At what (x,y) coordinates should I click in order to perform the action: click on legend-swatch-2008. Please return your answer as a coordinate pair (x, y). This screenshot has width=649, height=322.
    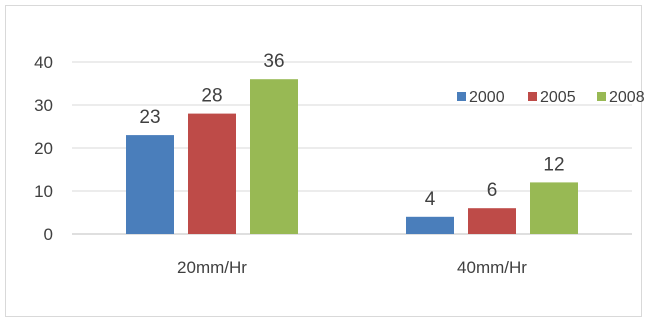
    Looking at the image, I should click on (601, 96).